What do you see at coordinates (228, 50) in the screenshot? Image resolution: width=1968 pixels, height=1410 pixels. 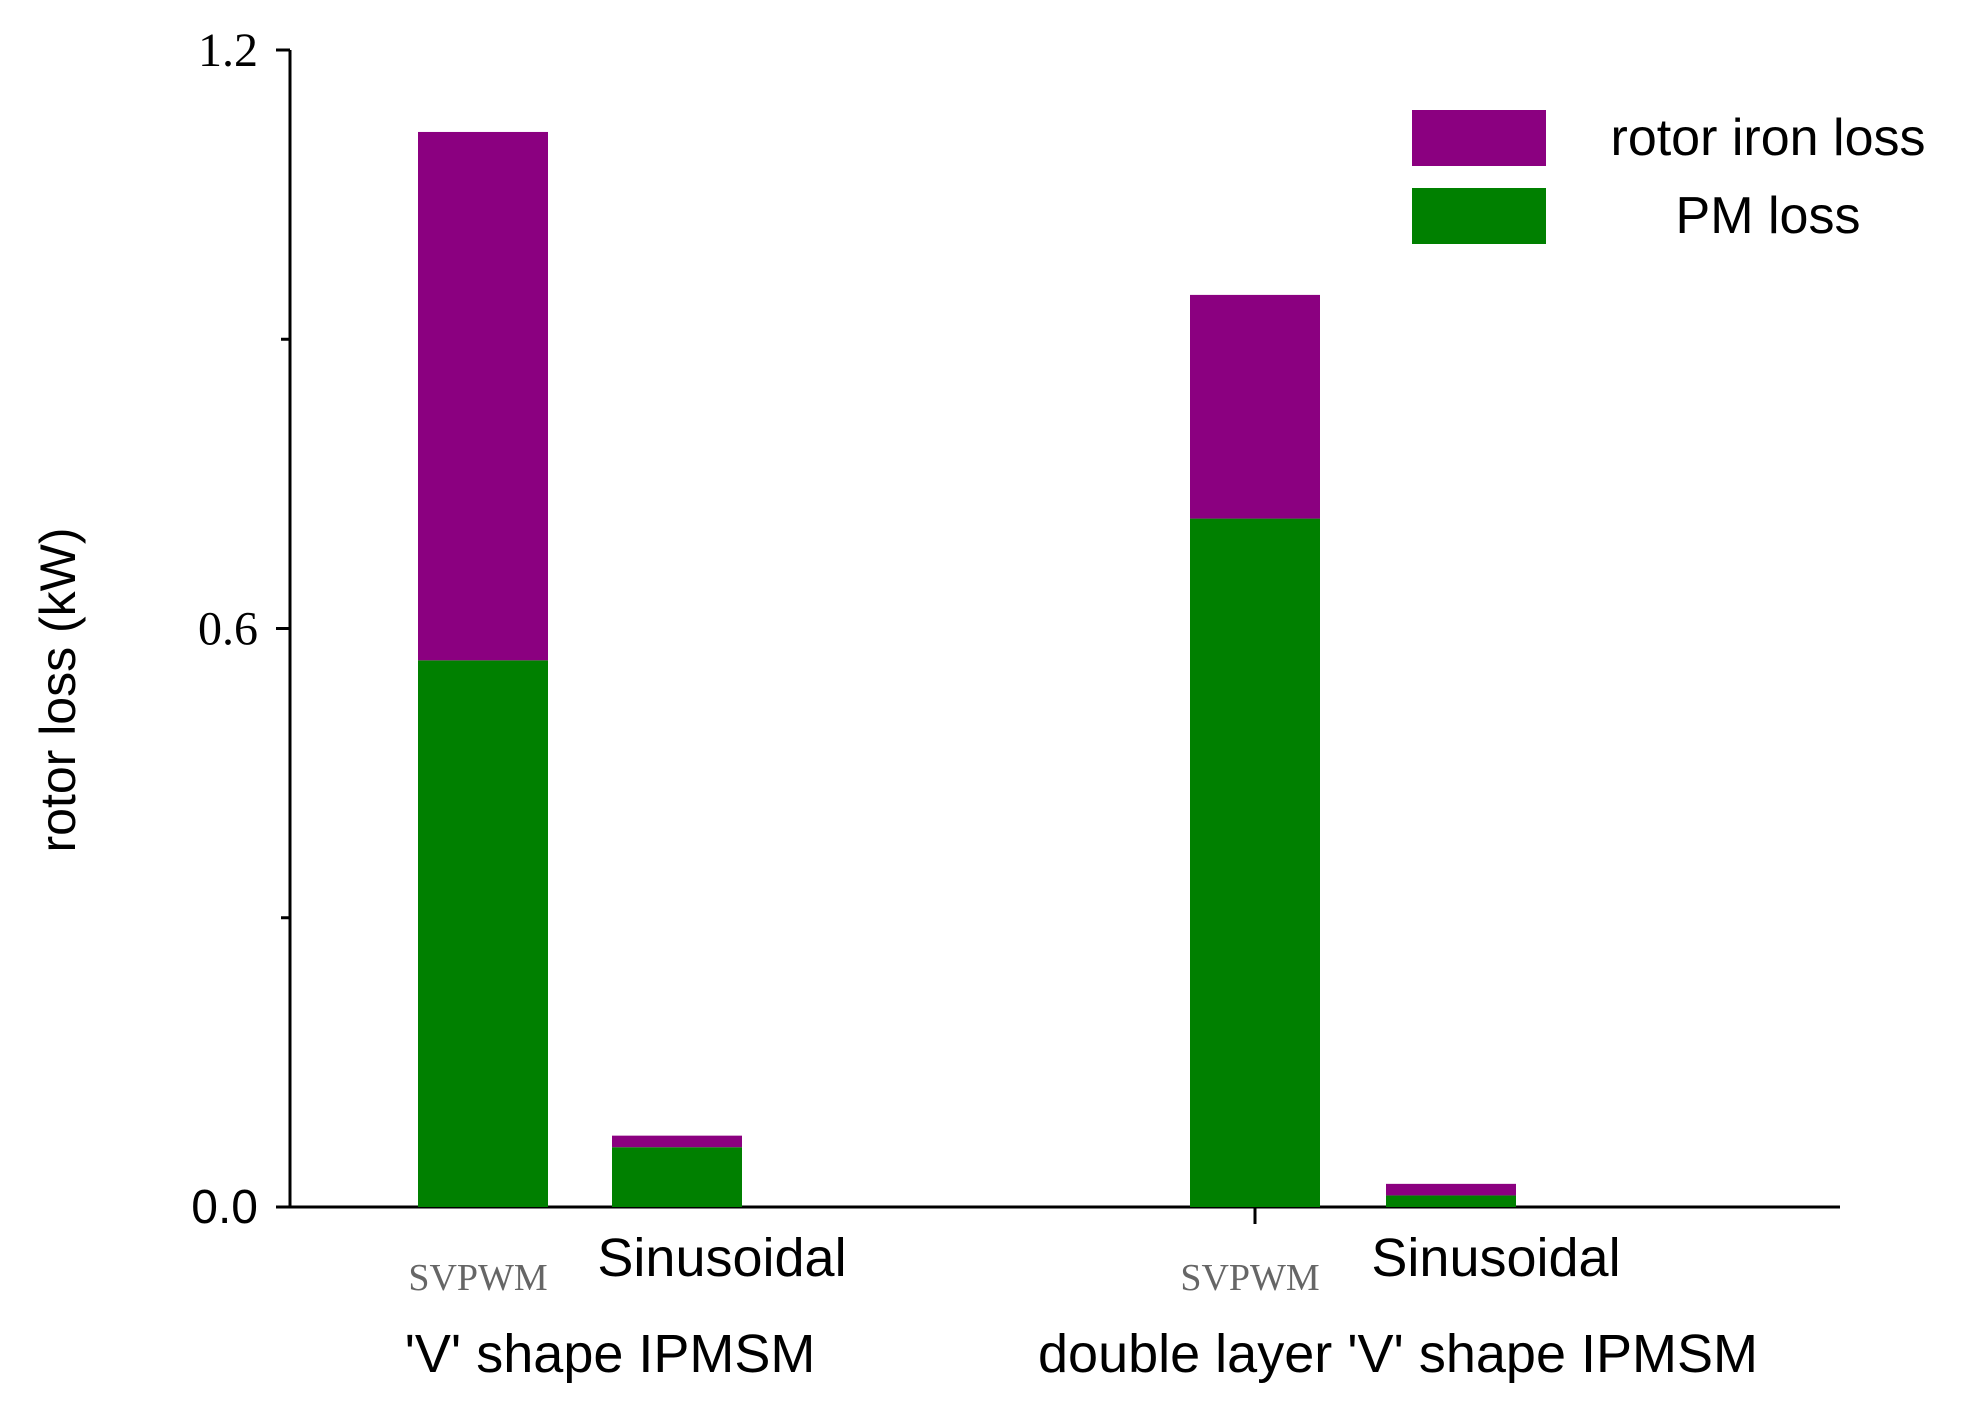 I see `y-tick-label: 1.2` at bounding box center [228, 50].